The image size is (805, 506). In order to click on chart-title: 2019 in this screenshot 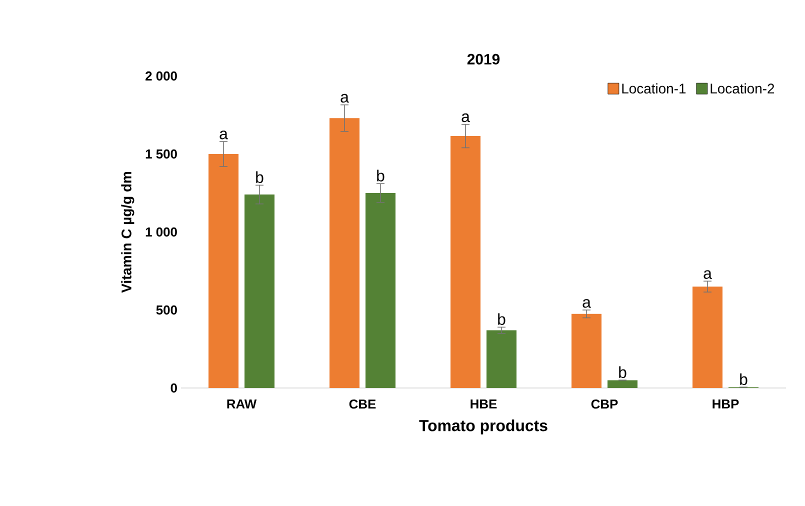, I will do `click(483, 59)`.